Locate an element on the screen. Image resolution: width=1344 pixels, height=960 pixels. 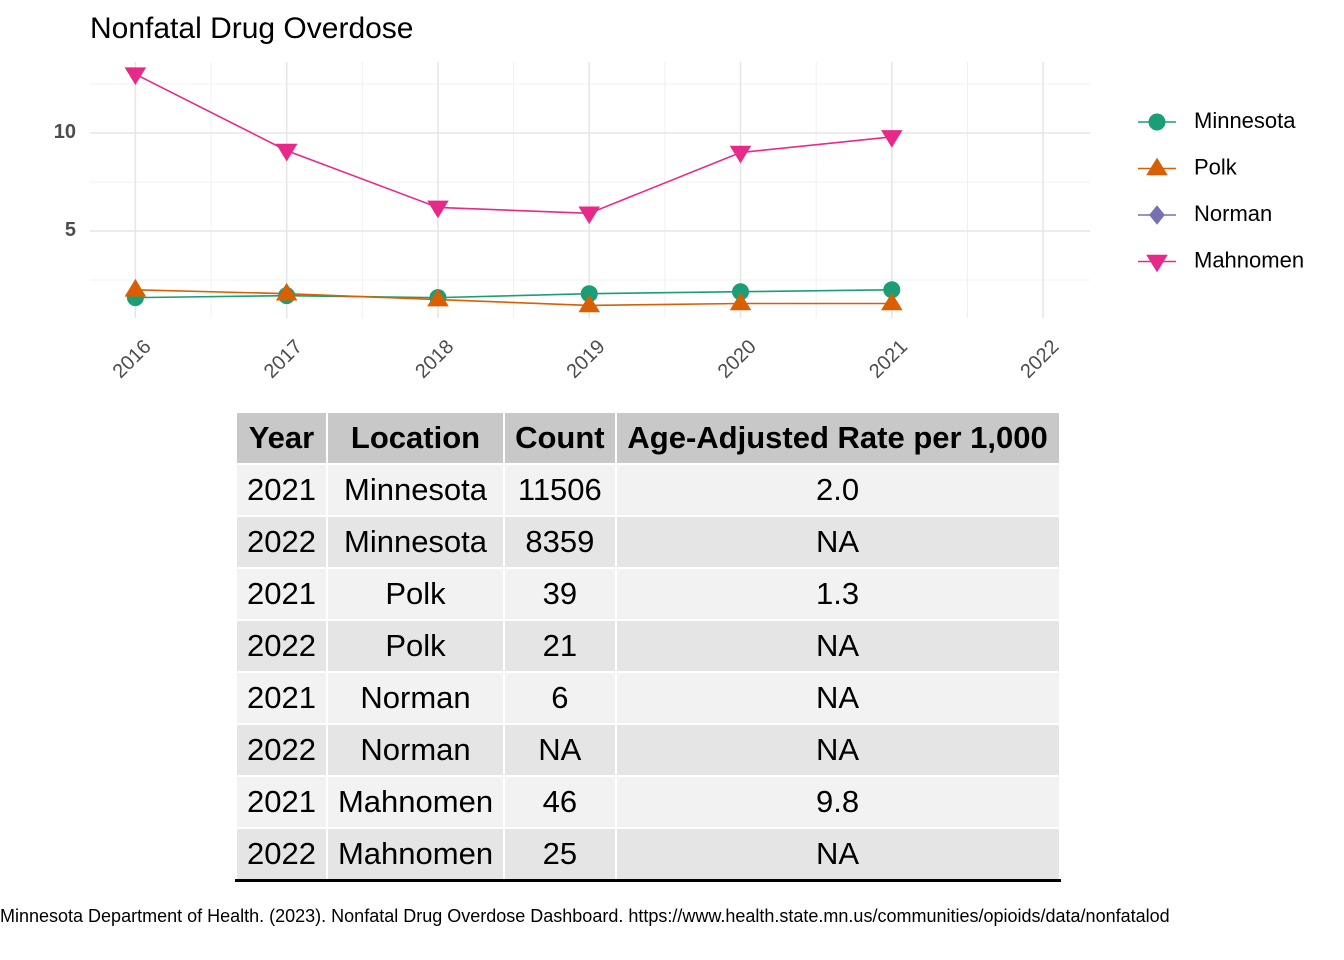
x-tick-label: 2017 is located at coordinates (283, 359).